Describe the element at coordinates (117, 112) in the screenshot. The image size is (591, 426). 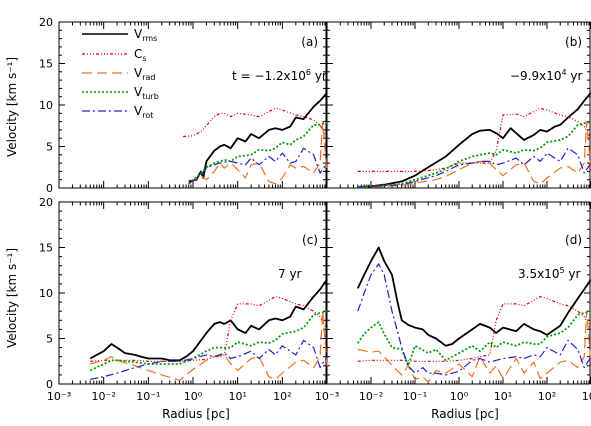
I see `legend-entry-vrot: Vrot` at that location.